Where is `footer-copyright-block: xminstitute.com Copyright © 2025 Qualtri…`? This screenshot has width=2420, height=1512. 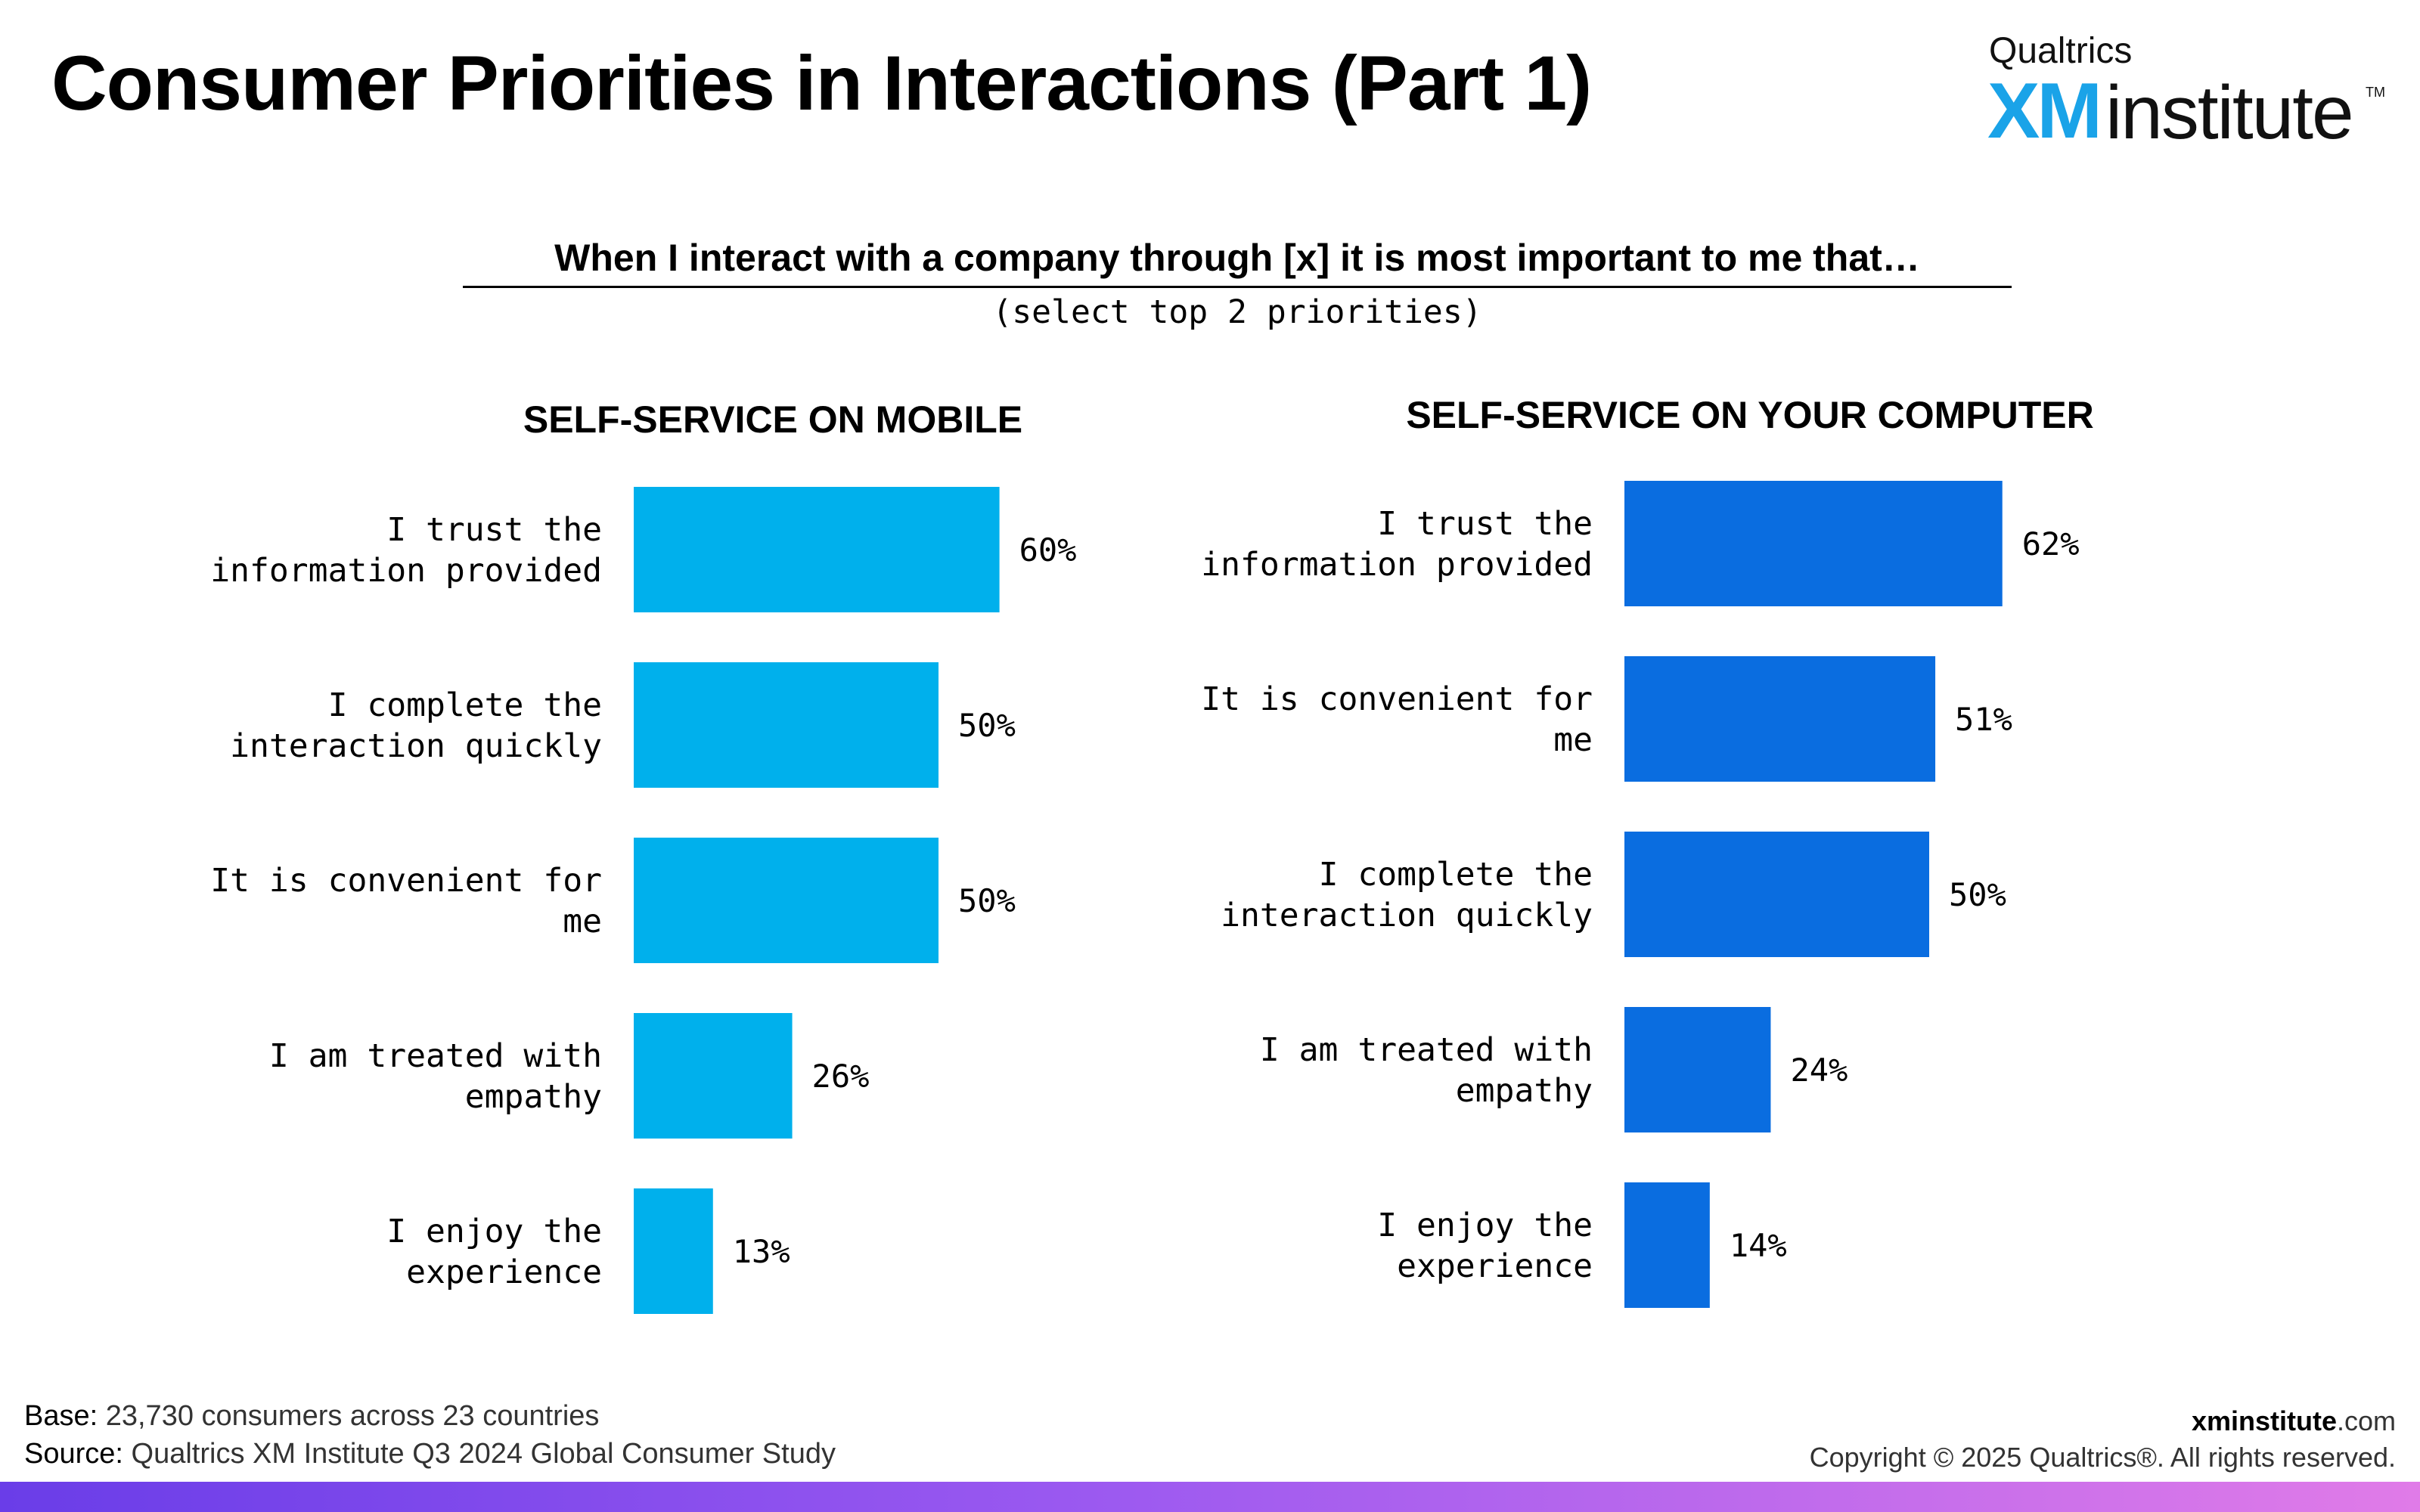 footer-copyright-block: xminstitute.com Copyright © 2025 Qualtri… is located at coordinates (2103, 1439).